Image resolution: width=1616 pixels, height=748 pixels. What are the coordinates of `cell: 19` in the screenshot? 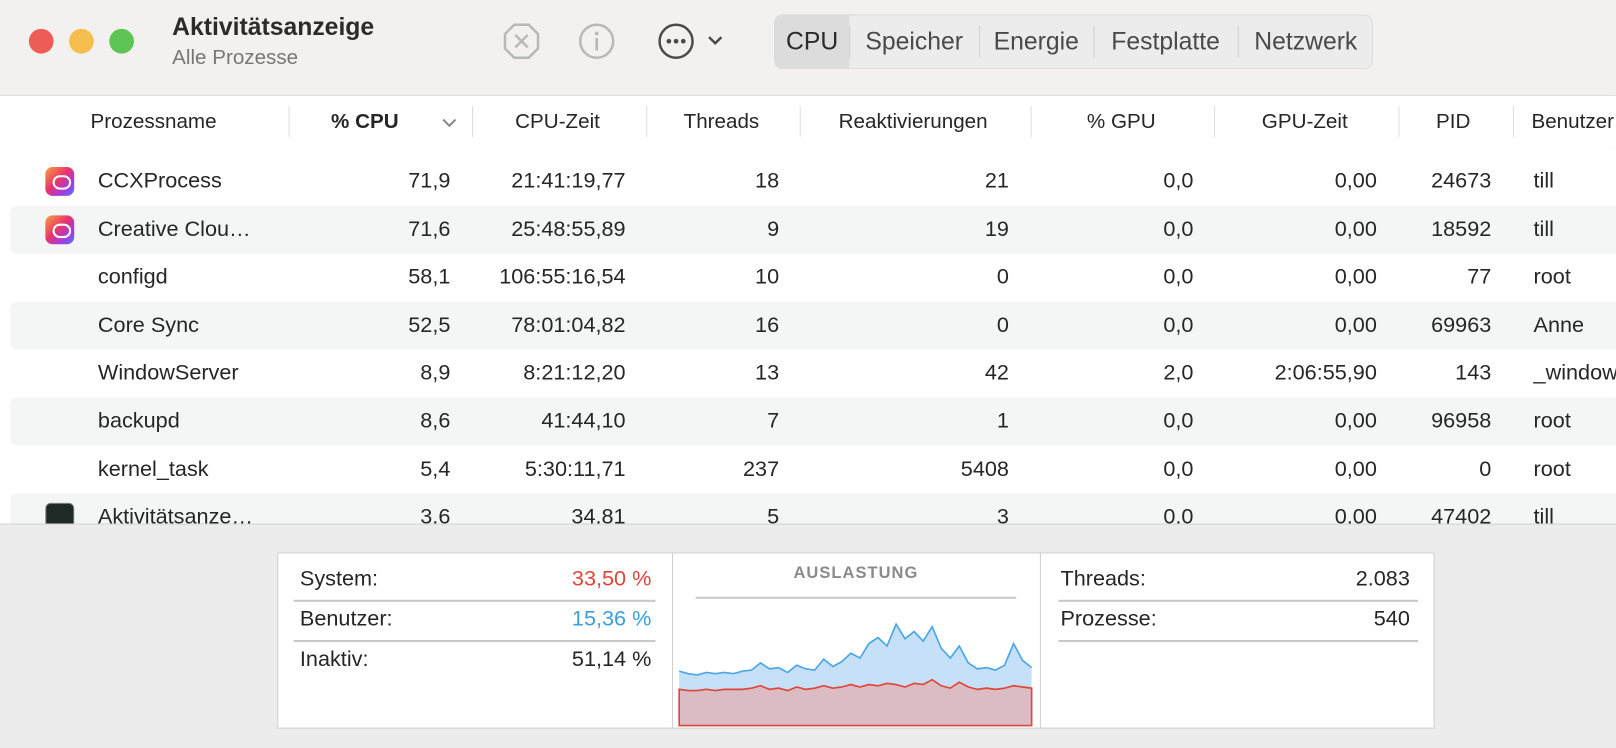 It's located at (996, 229).